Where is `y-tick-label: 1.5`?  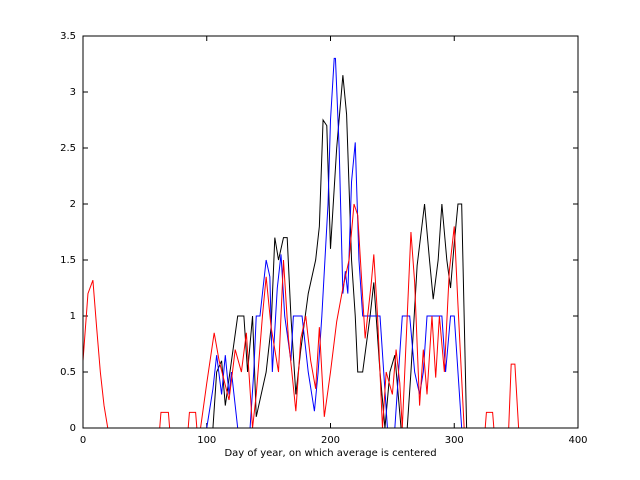 y-tick-label: 1.5 is located at coordinates (68, 260).